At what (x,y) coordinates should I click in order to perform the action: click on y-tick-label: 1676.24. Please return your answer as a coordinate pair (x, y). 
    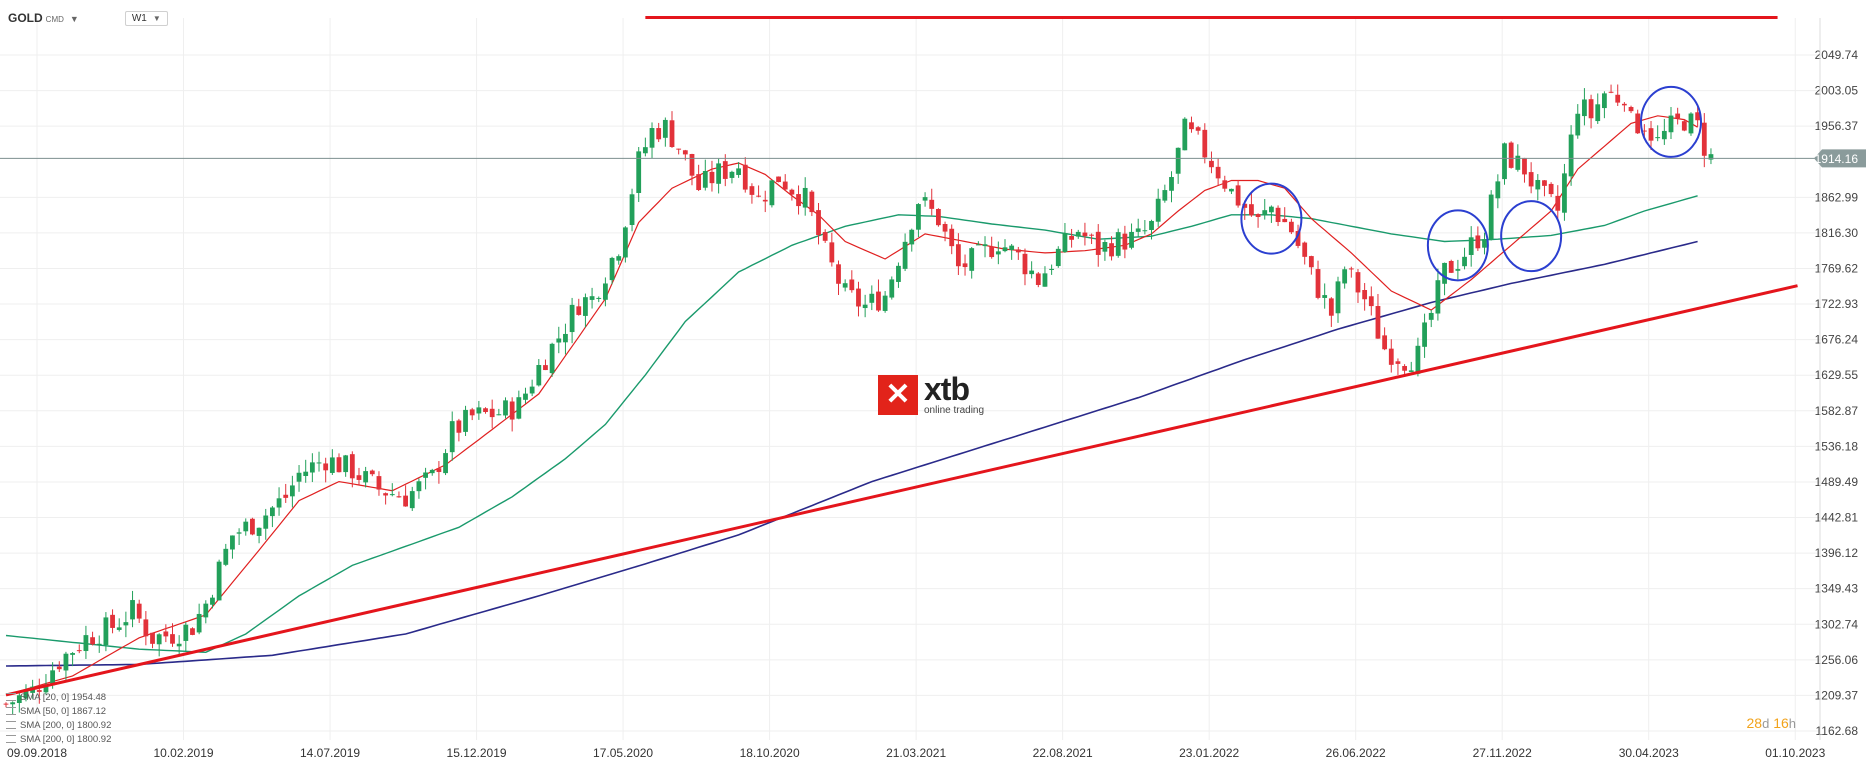
    Looking at the image, I should click on (1837, 340).